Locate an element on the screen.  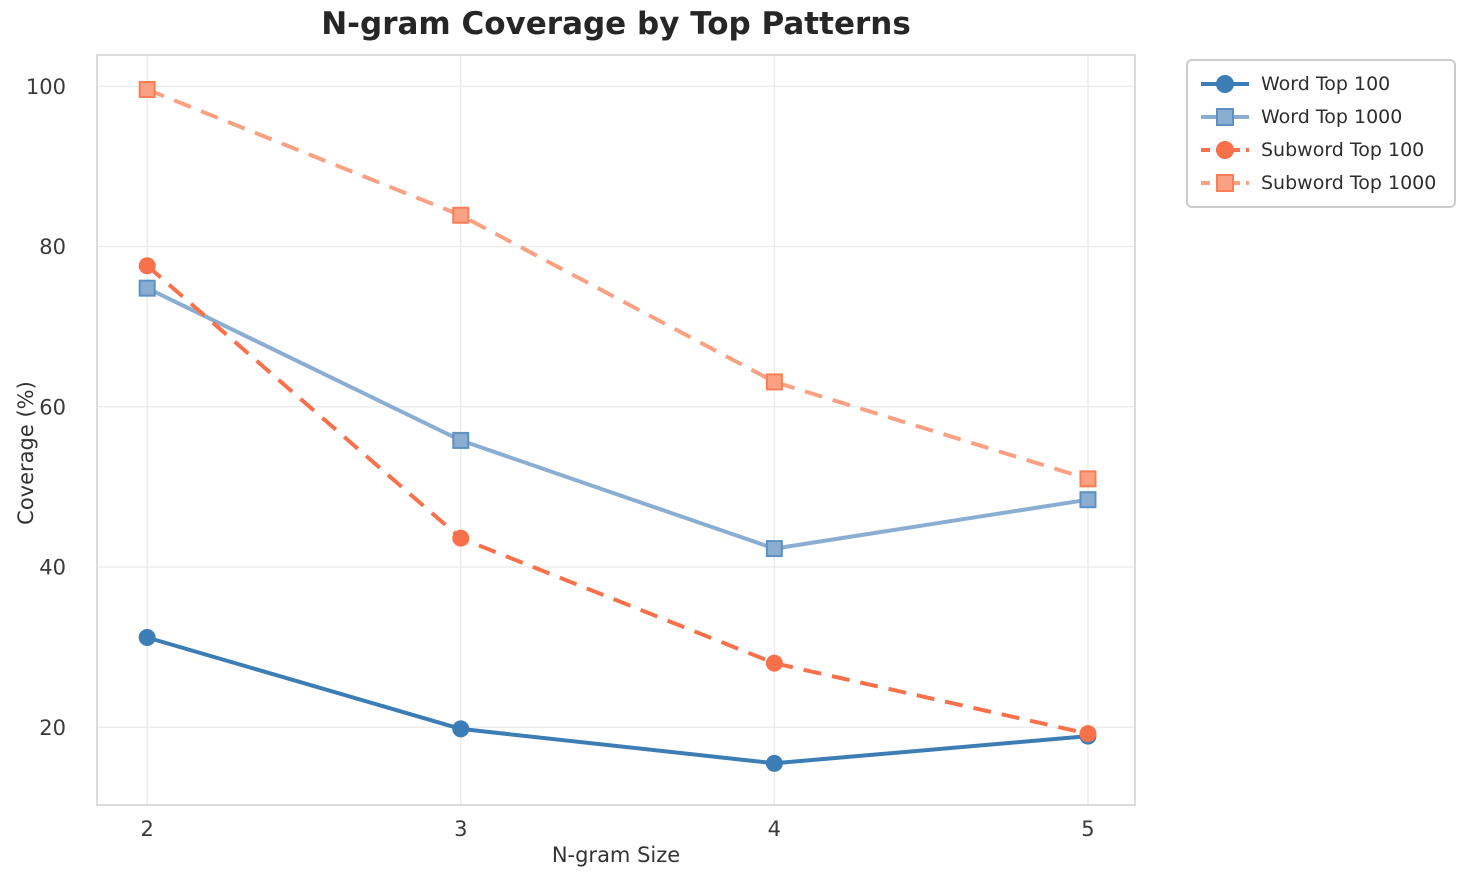
y-tick-label: 60 is located at coordinates (52, 407).